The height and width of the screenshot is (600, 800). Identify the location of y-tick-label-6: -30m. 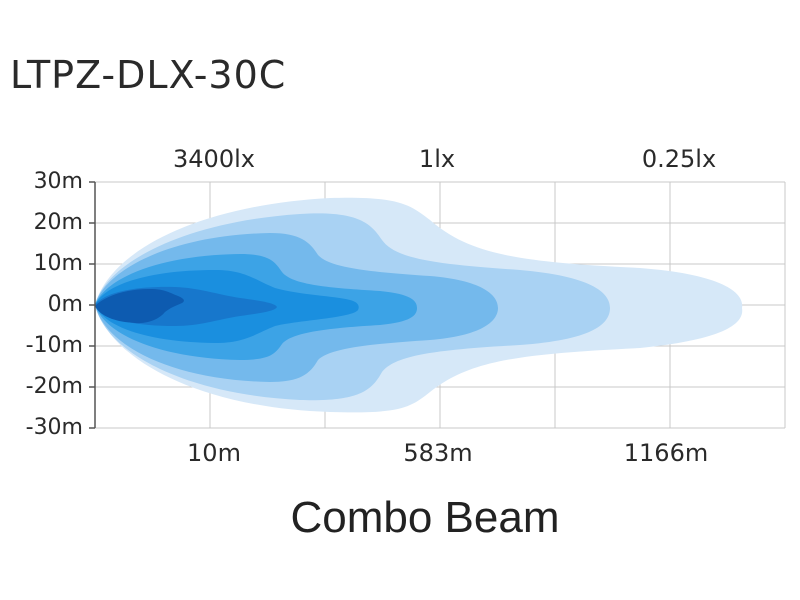
(54, 427).